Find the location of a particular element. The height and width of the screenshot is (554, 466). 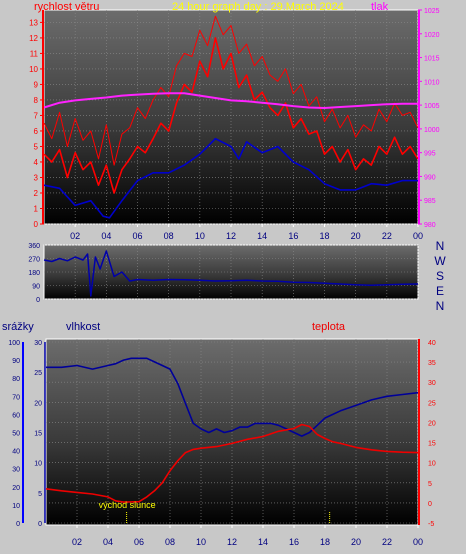

compass-label: N is located at coordinates (440, 306).